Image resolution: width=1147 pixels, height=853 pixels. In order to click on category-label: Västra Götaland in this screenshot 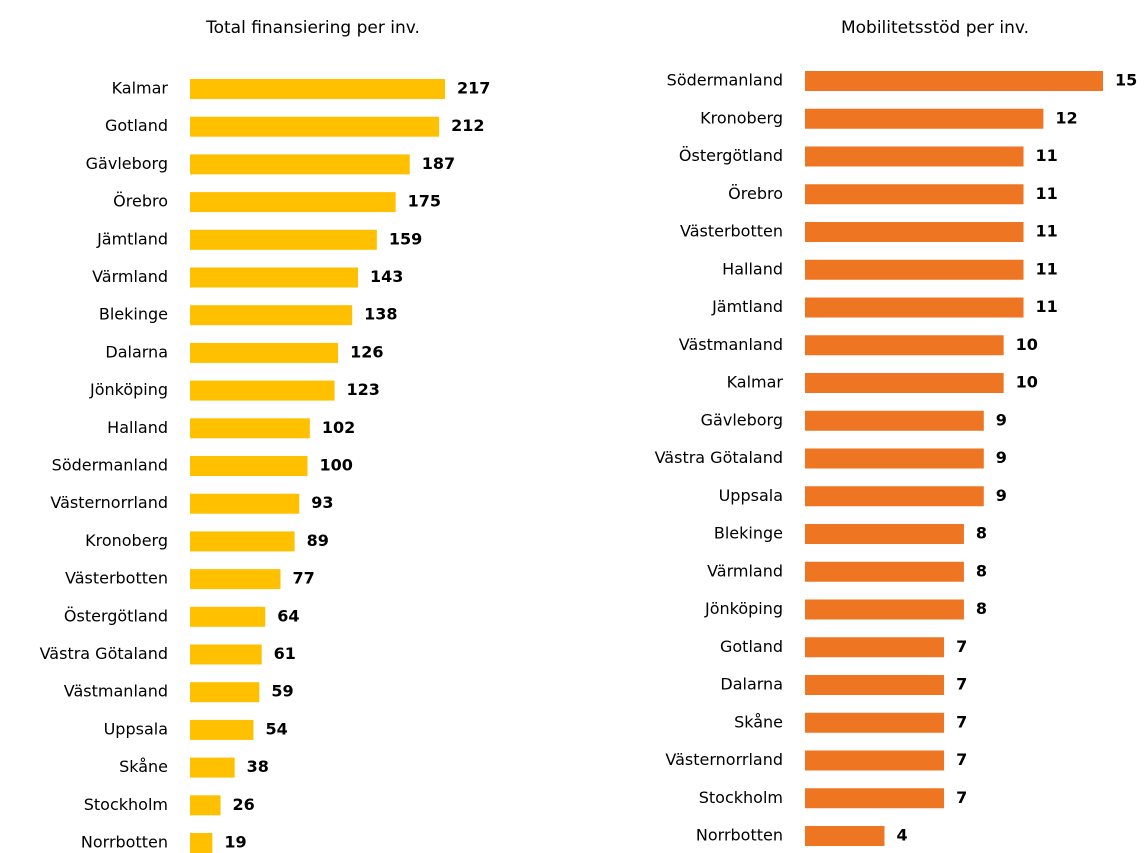, I will do `click(104, 653)`.